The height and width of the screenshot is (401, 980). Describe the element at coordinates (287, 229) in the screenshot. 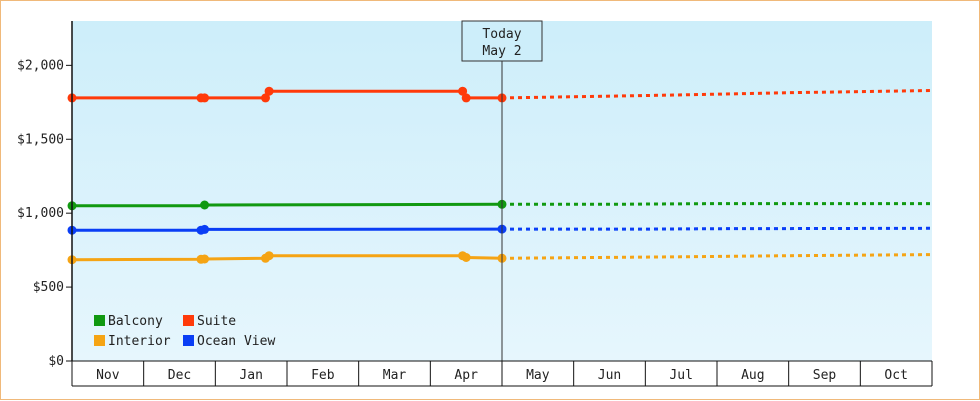

I see `series-line-ocean-view` at that location.